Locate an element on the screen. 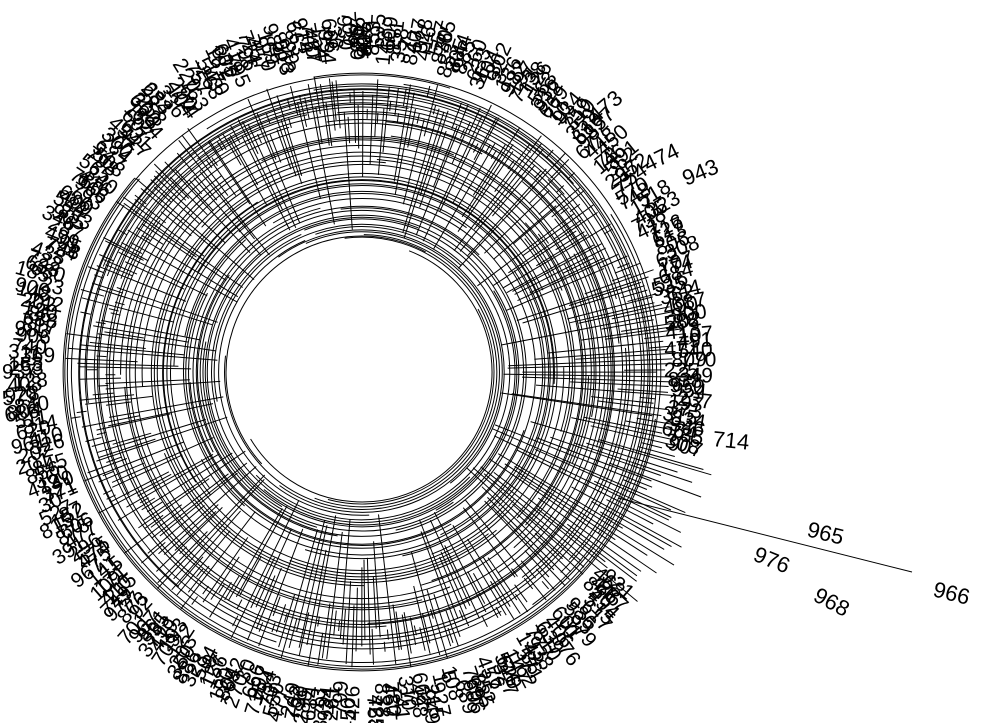  tip-label-clutter: 413 is located at coordinates (682, 331).